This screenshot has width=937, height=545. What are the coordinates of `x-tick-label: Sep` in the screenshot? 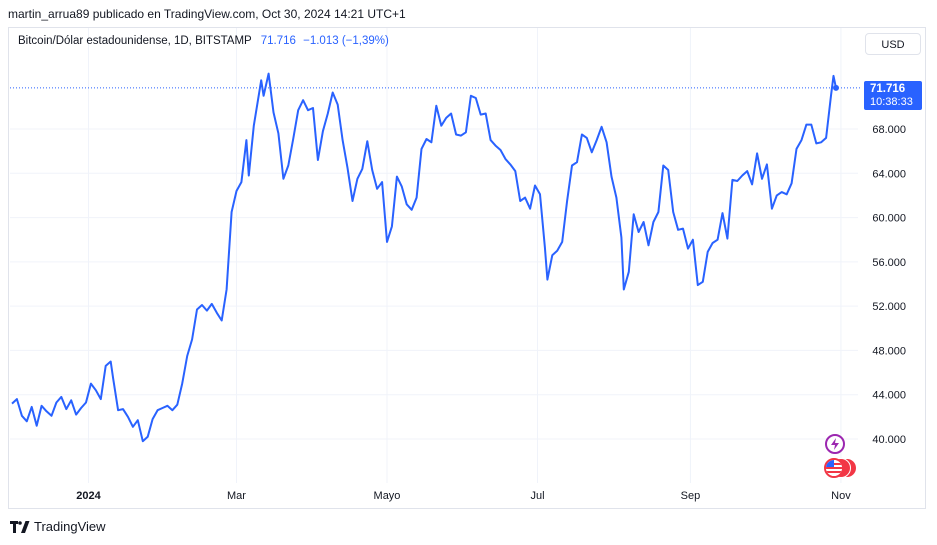 It's located at (691, 496).